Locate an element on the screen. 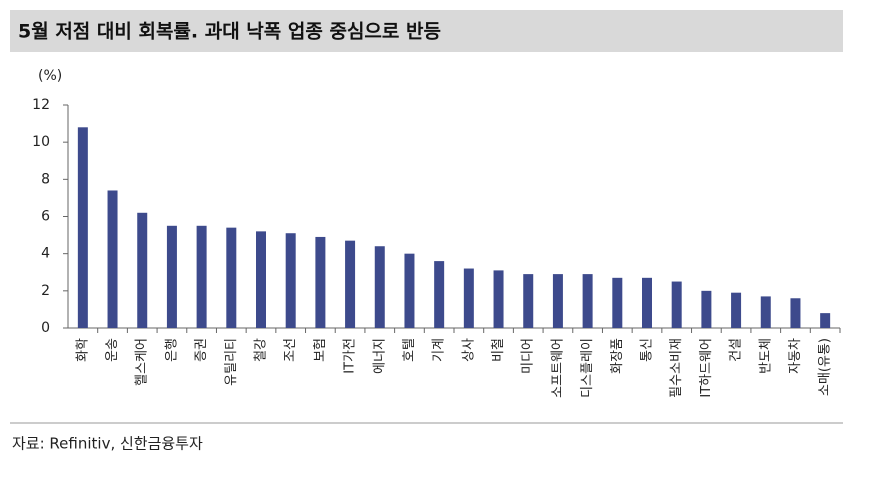 This screenshot has width=869, height=478. y-axis-label: (%) is located at coordinates (50, 76).